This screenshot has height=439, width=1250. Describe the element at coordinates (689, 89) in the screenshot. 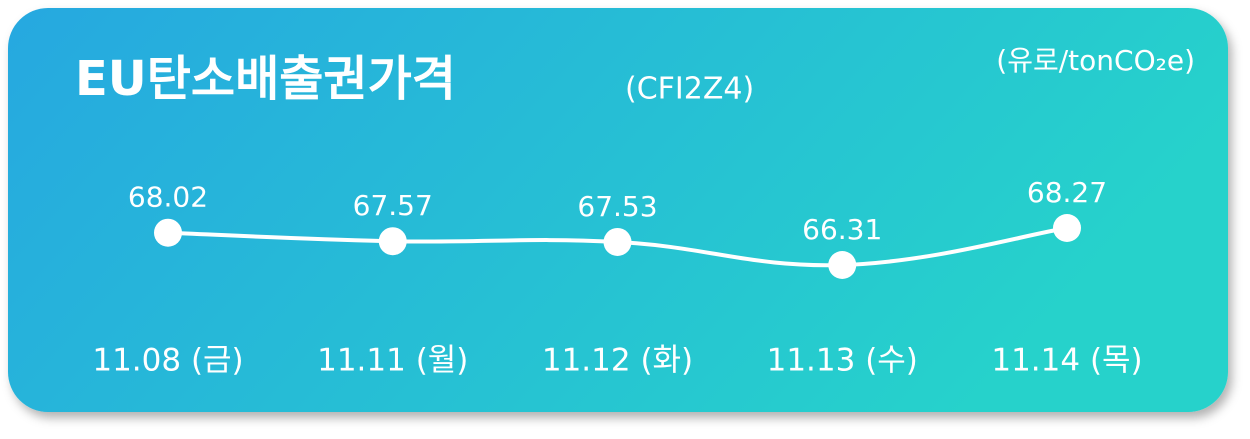

I see `chart-subtitle: (CFI2Z4)` at that location.